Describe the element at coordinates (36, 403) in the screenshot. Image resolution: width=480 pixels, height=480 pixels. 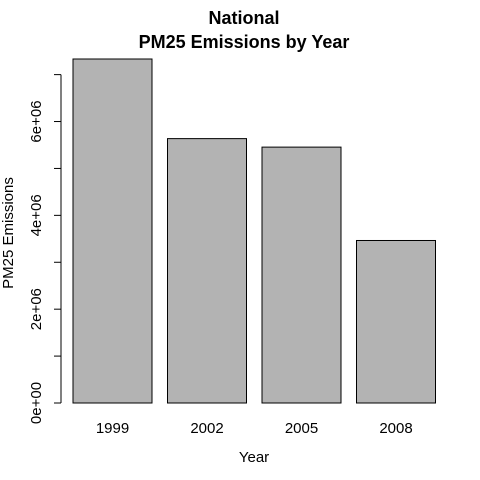
I see `y-tick-label: 0e+00` at that location.